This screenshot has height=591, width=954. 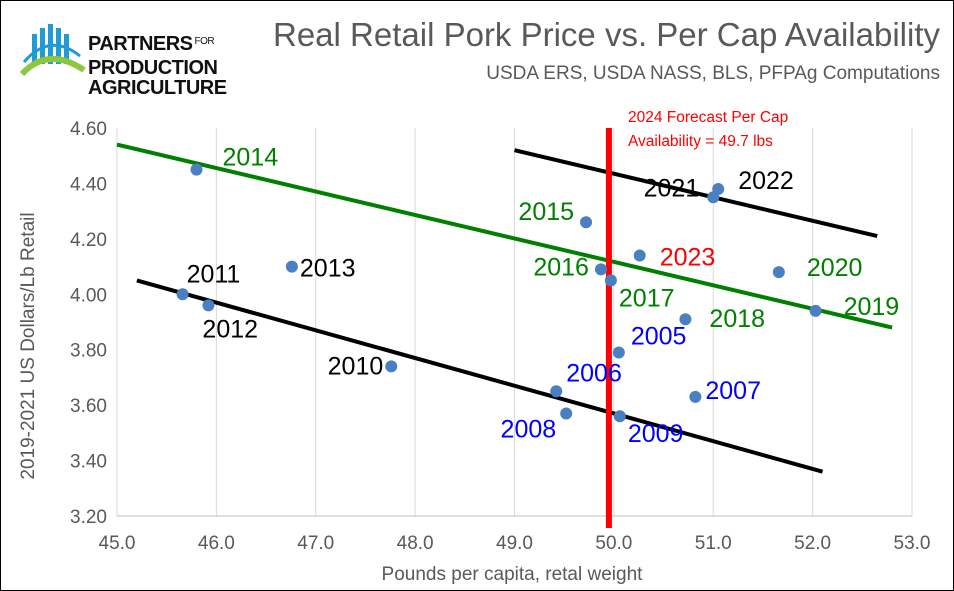 What do you see at coordinates (88, 351) in the screenshot?
I see `y-tick-label: 3.80` at bounding box center [88, 351].